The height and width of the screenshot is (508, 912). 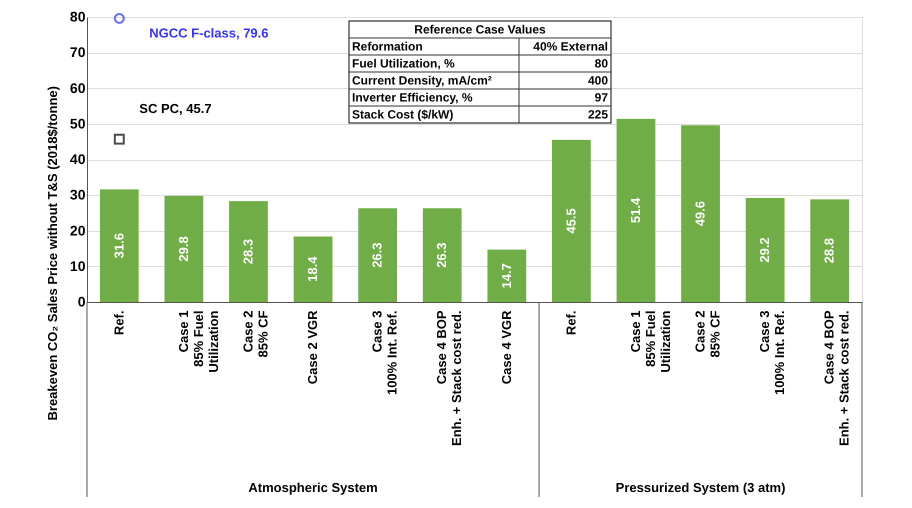 What do you see at coordinates (570, 47) in the screenshot?
I see `annotation: 40% External` at bounding box center [570, 47].